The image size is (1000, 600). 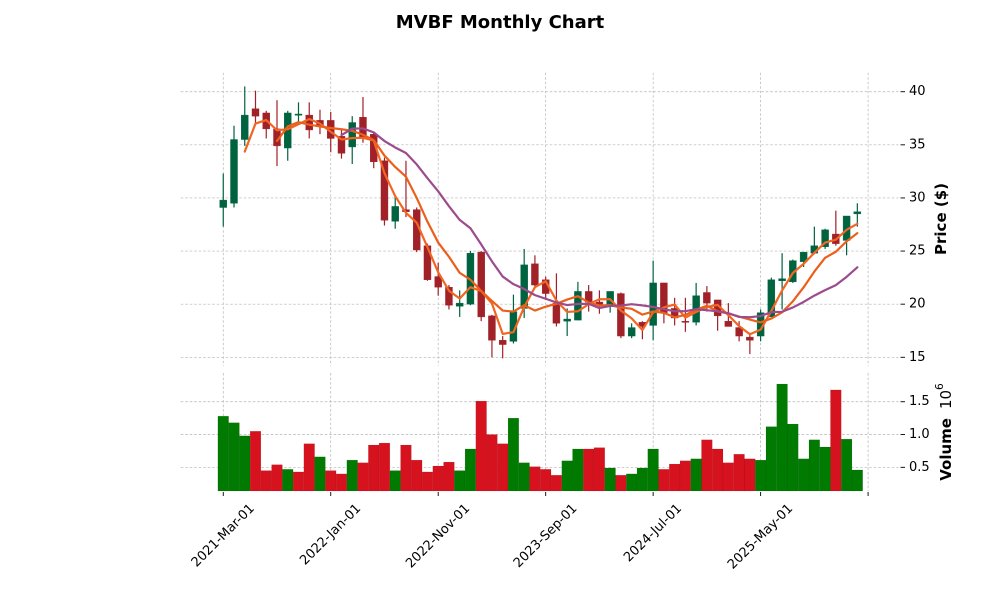 What do you see at coordinates (917, 251) in the screenshot?
I see `price-tick-label: 25` at bounding box center [917, 251].